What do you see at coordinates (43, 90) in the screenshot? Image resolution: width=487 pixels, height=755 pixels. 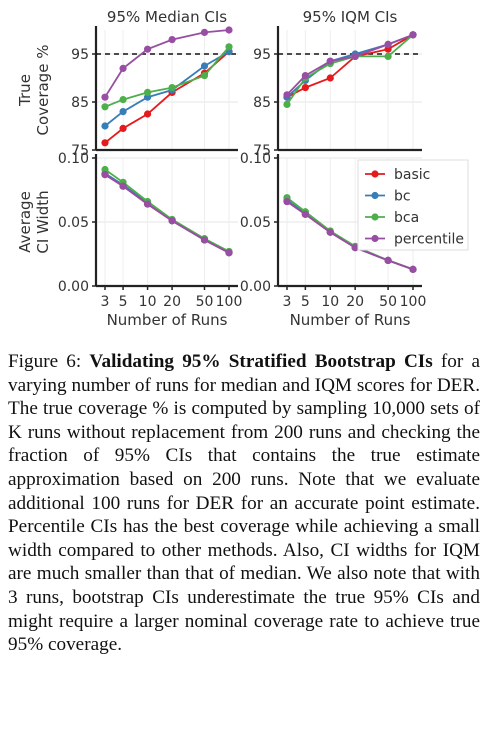 I see `y-axis-label-line-2: Coverage %` at bounding box center [43, 90].